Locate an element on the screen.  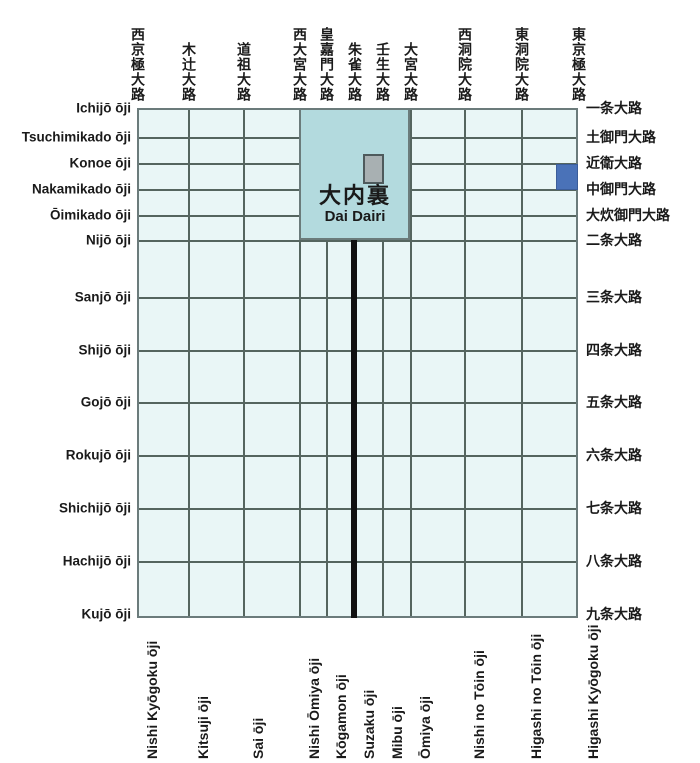
street-label-left-shichij-ji: Shichijō ōji is located at coordinates (94, 508).